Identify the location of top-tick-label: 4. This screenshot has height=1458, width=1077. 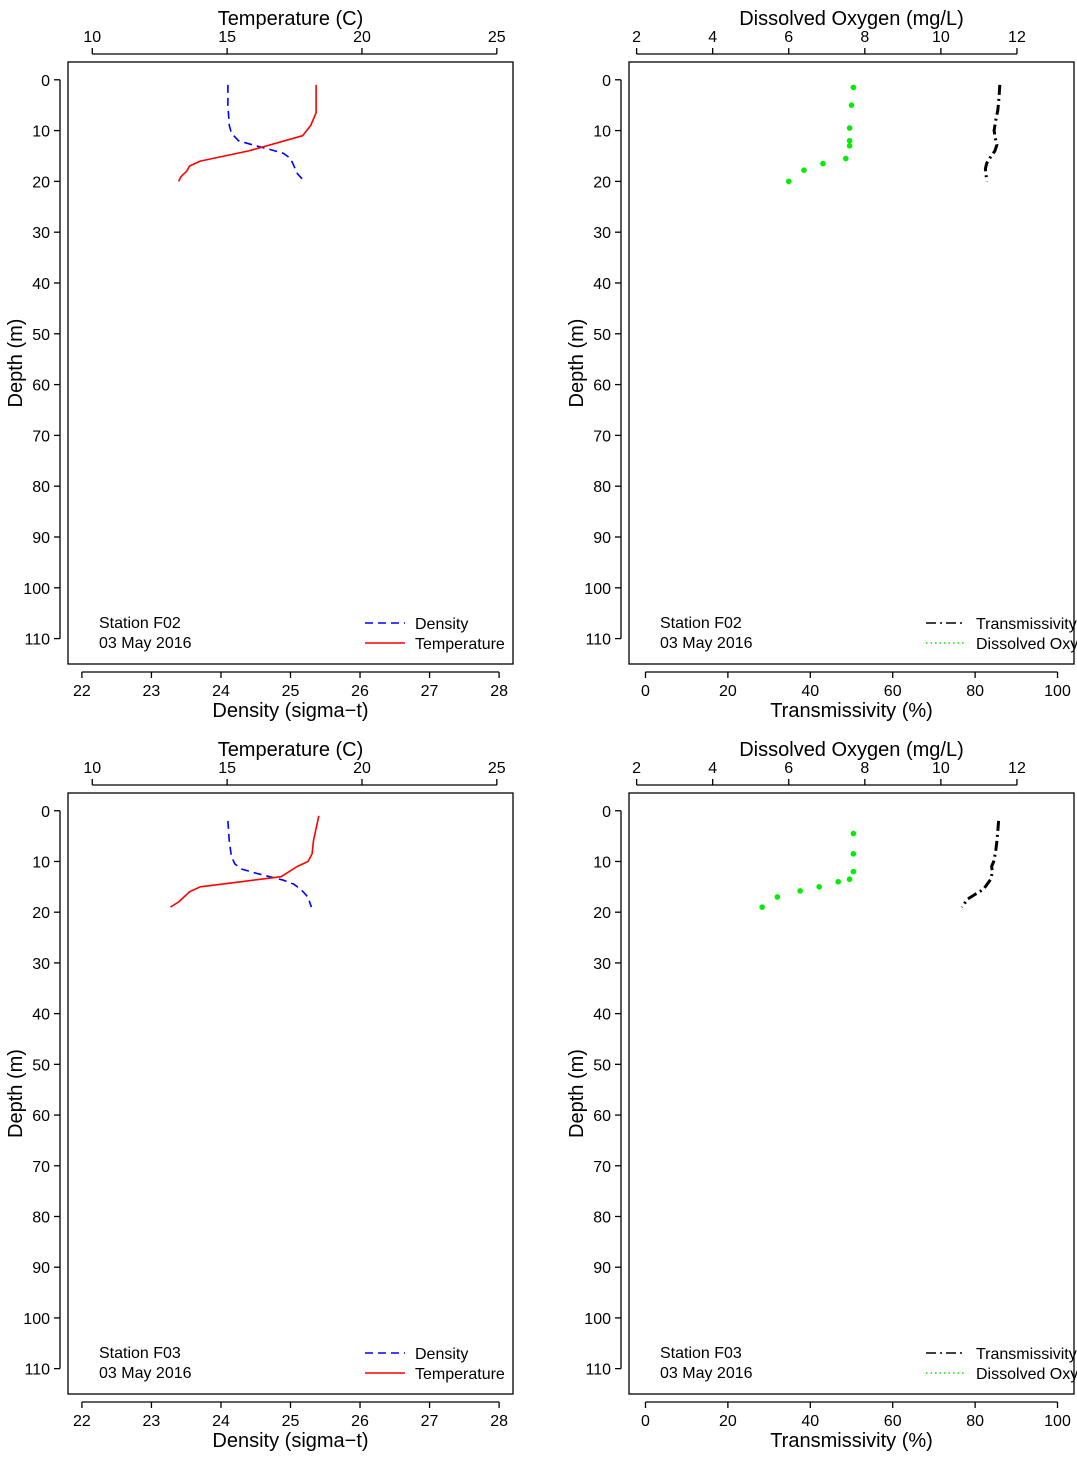
(712, 37).